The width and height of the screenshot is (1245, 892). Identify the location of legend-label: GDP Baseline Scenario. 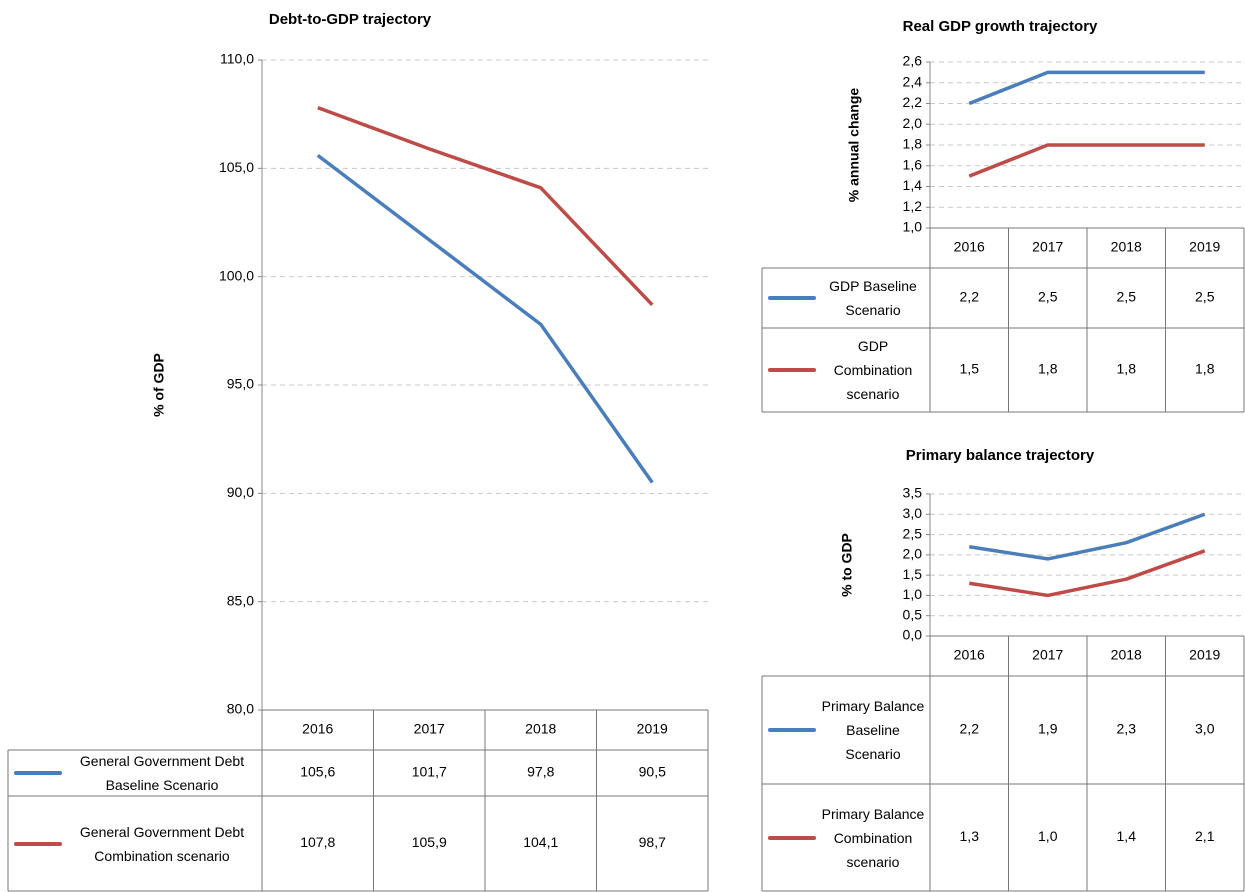
(873, 298).